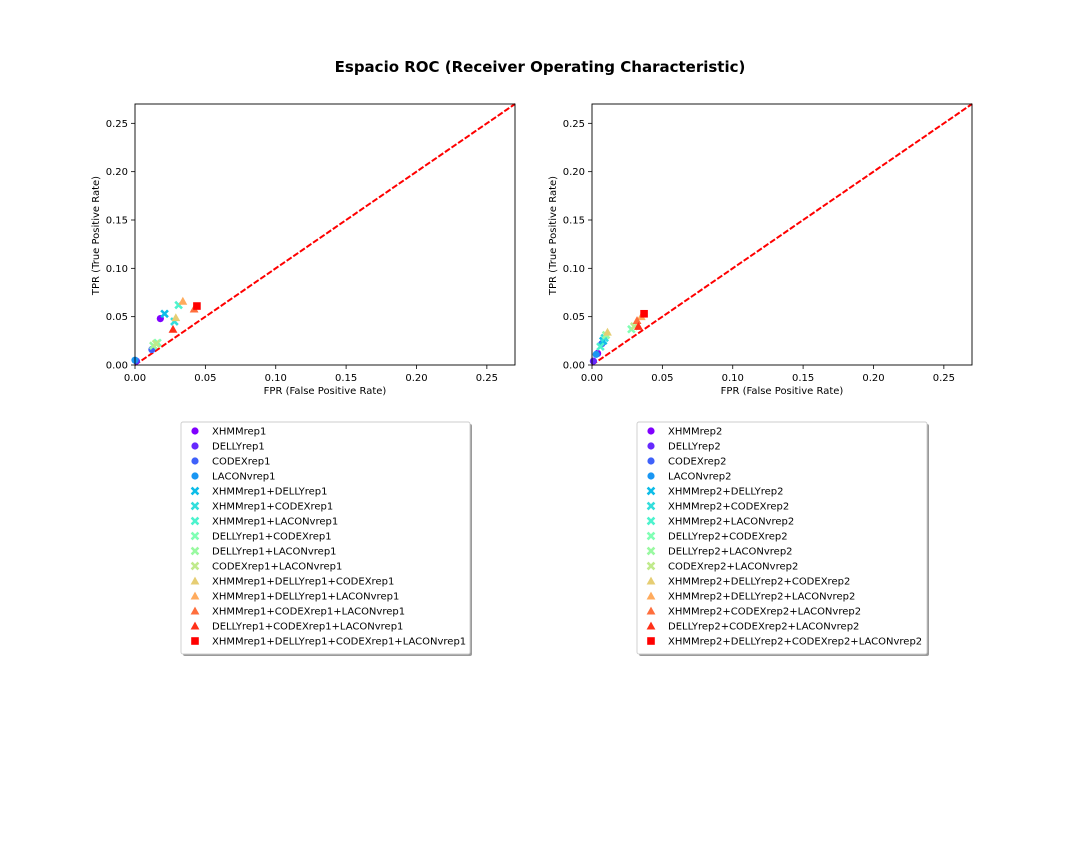 This screenshot has width=1080, height=864. I want to click on legend-label: XHMMrep2+CODEXrep2, so click(728, 507).